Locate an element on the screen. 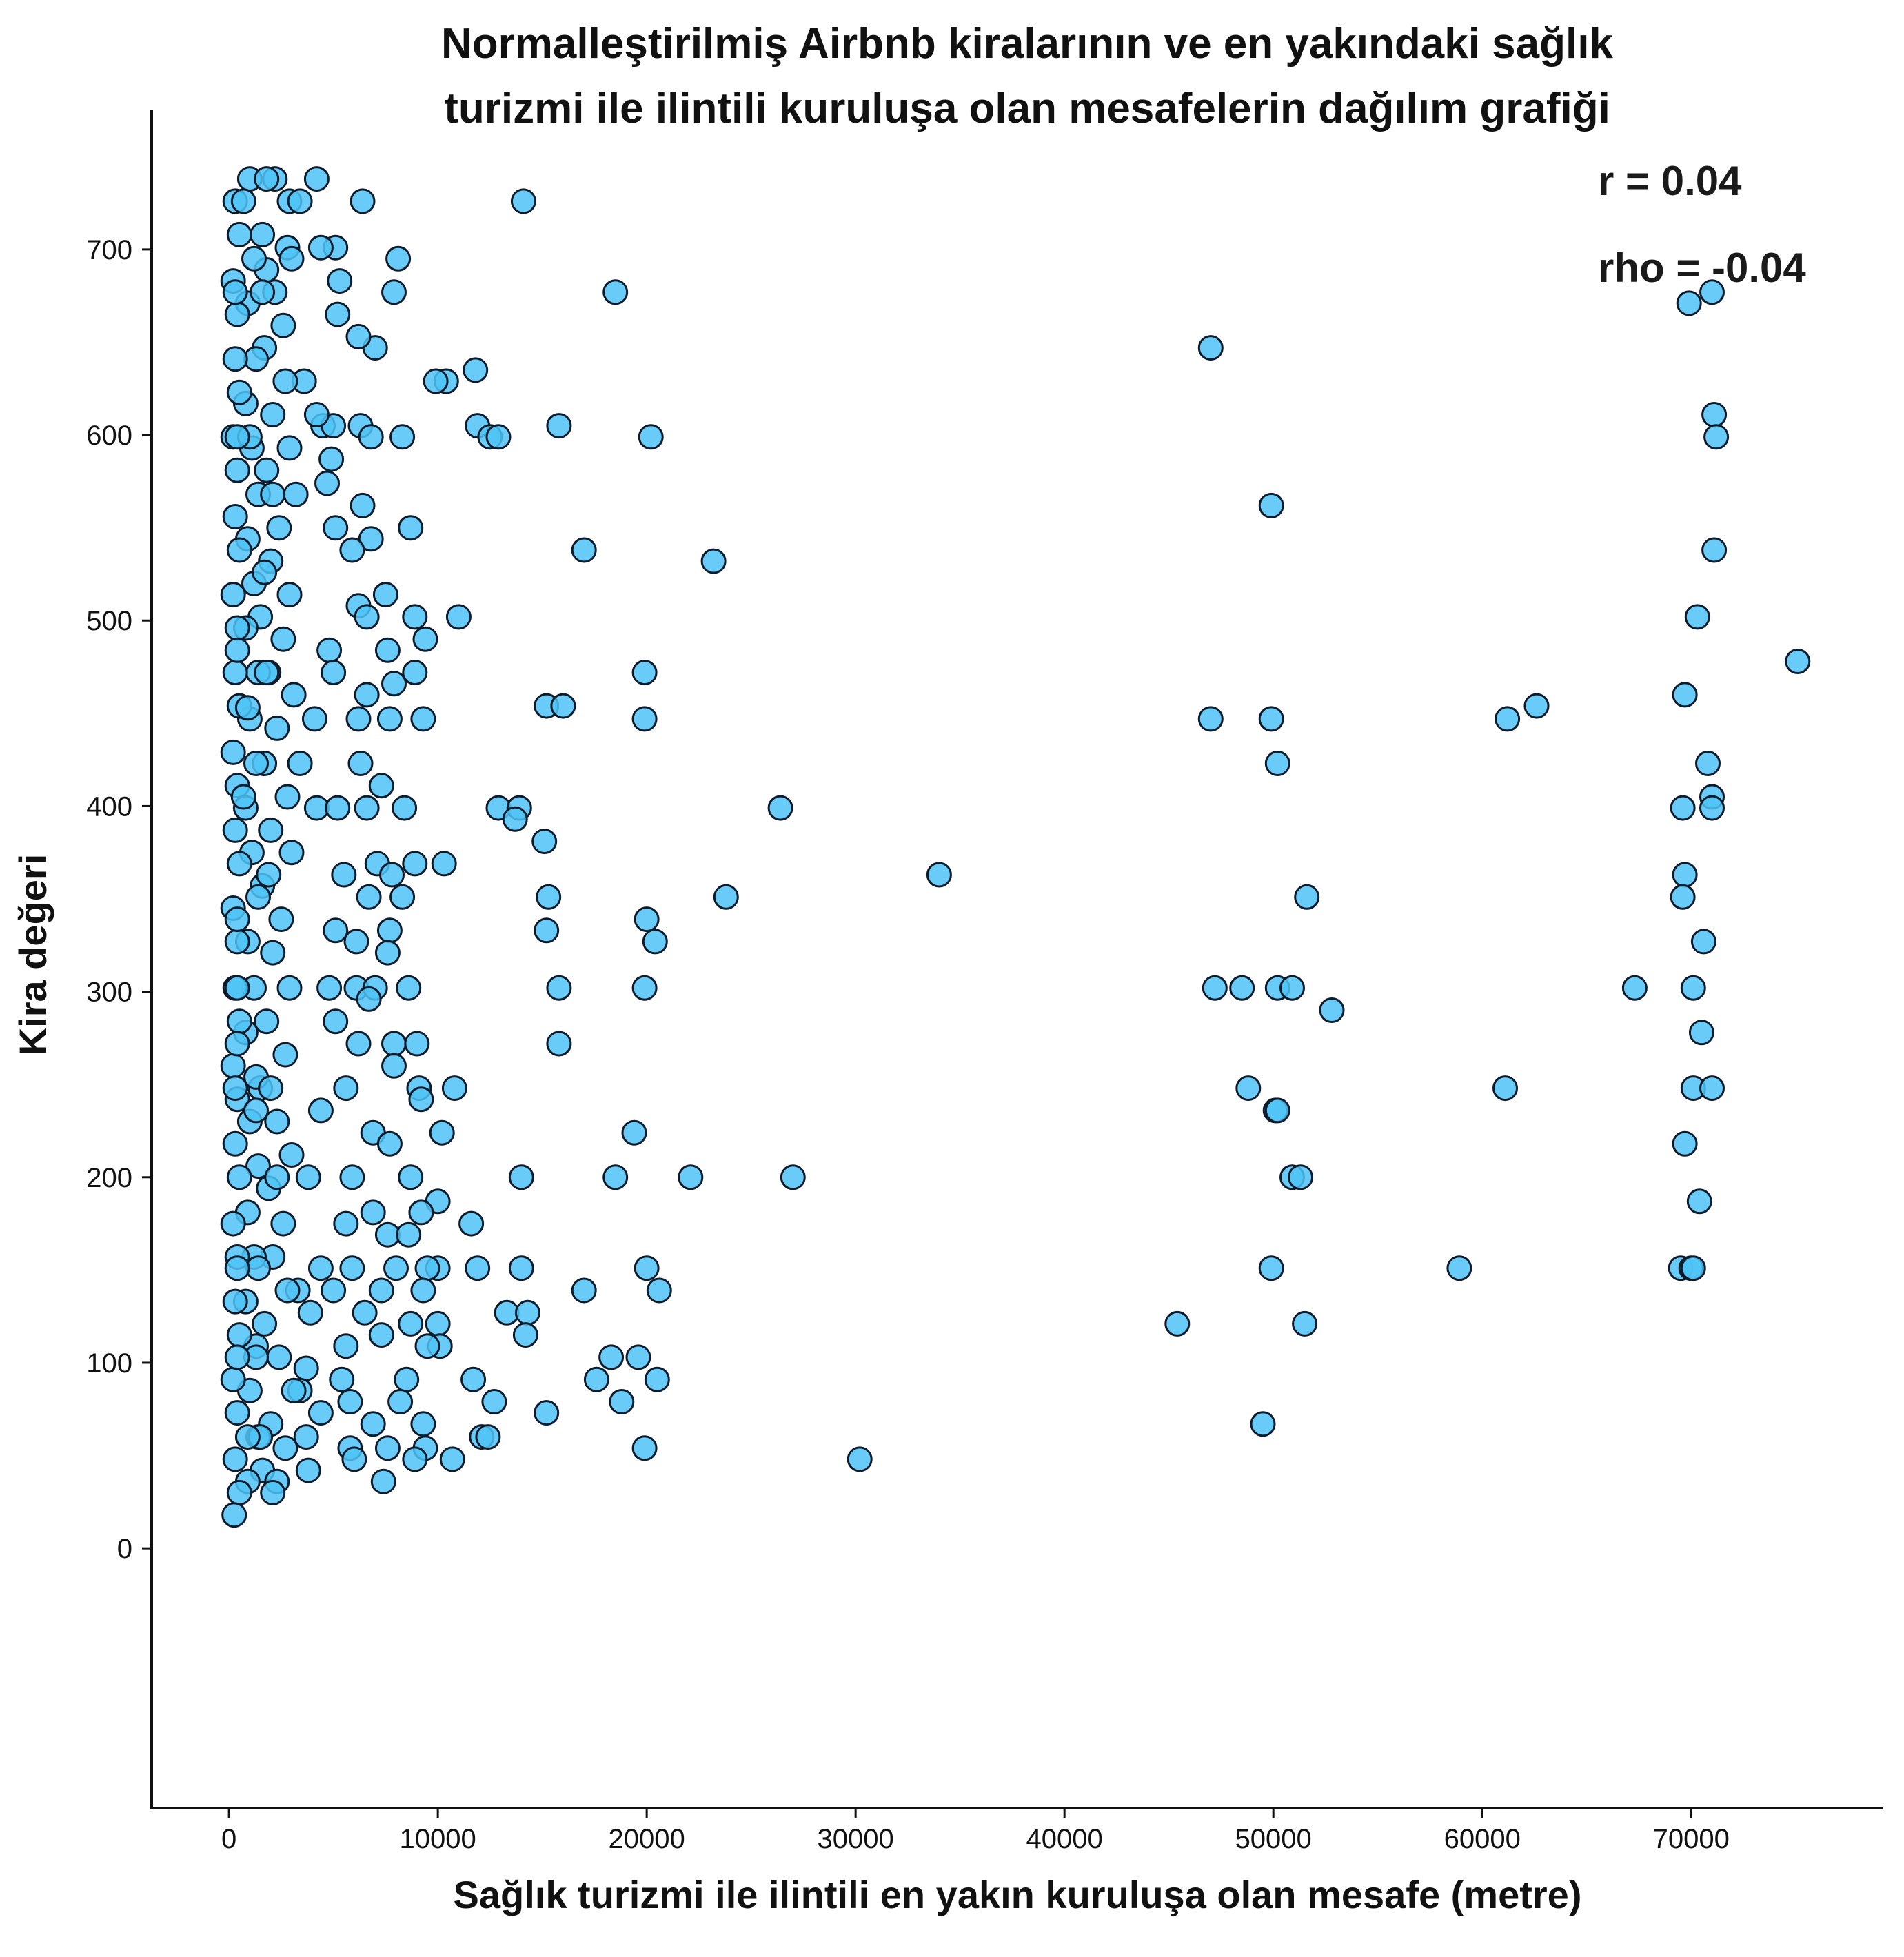 The image size is (1904, 1957). pearson-r-annotation: r = 0.04 is located at coordinates (1670, 181).